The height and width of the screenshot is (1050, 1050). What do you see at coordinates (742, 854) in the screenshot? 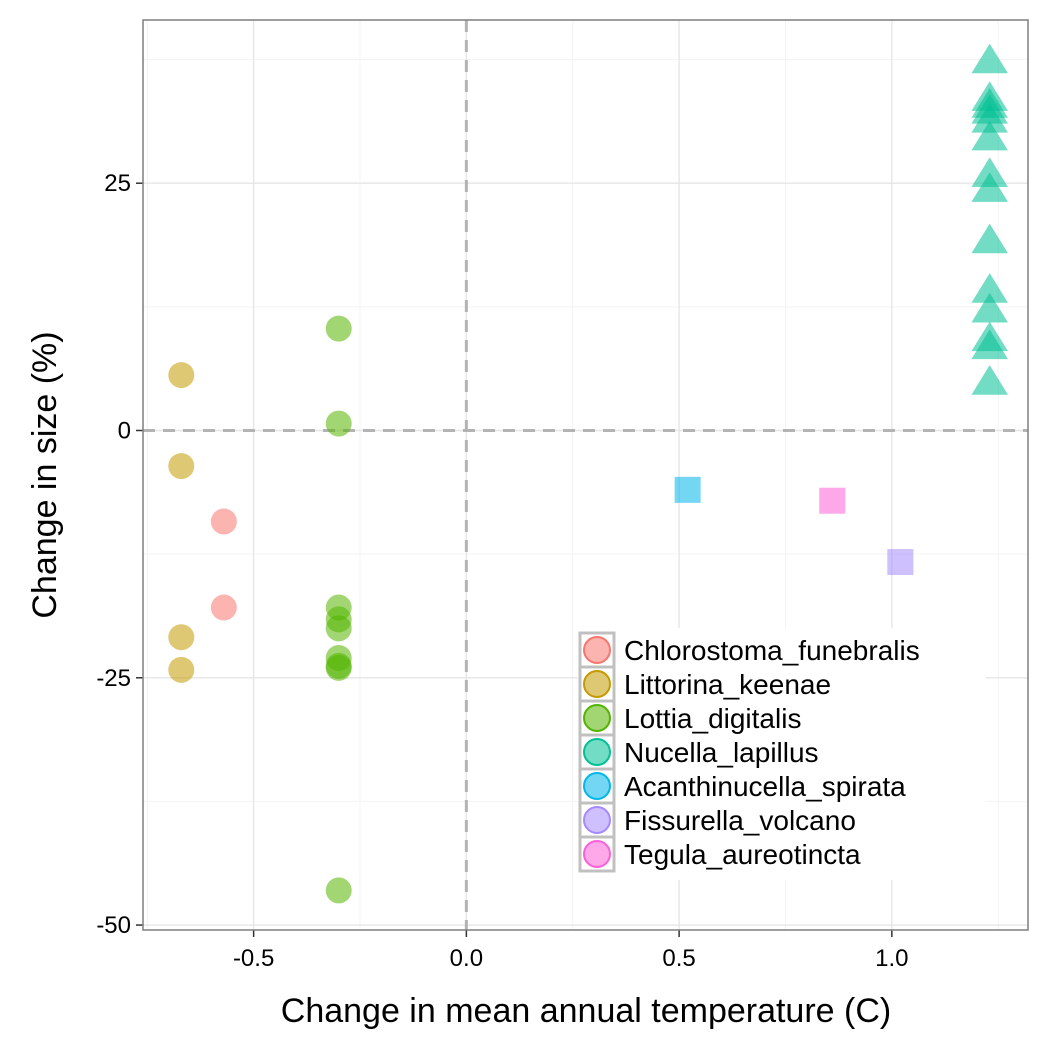
I see `legend-label: Tegula_aureotincta` at bounding box center [742, 854].